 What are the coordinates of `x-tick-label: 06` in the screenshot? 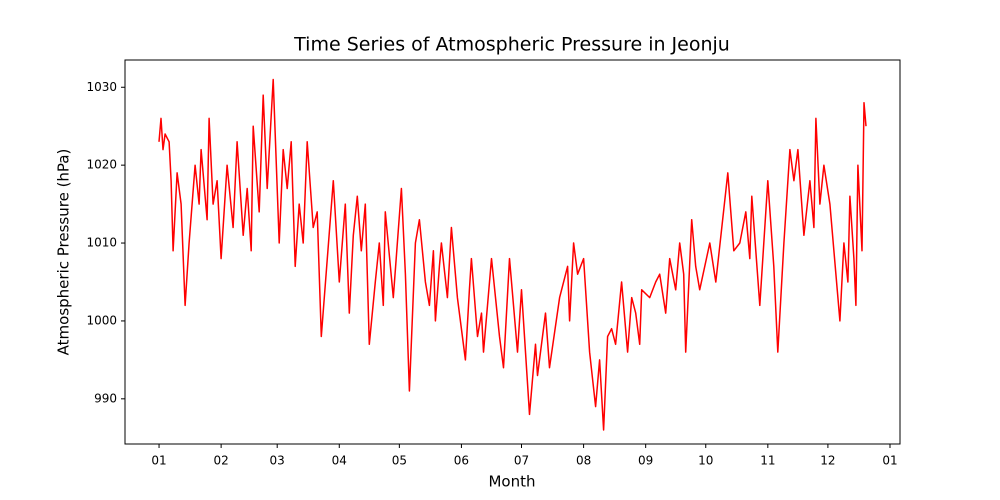 It's located at (461, 461).